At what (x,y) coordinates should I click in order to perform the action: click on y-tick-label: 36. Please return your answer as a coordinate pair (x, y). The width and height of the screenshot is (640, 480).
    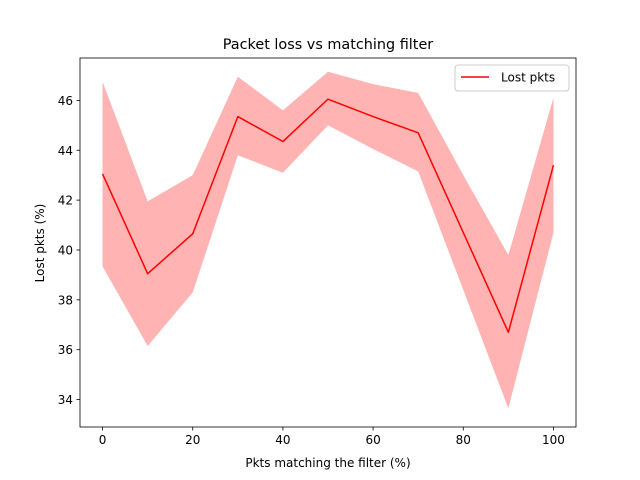
    Looking at the image, I should click on (65, 350).